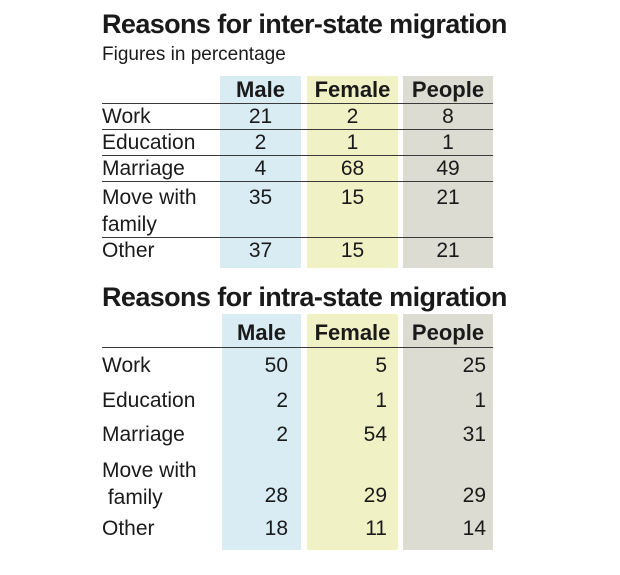  What do you see at coordinates (375, 434) in the screenshot?
I see `data-cell-female: 54` at bounding box center [375, 434].